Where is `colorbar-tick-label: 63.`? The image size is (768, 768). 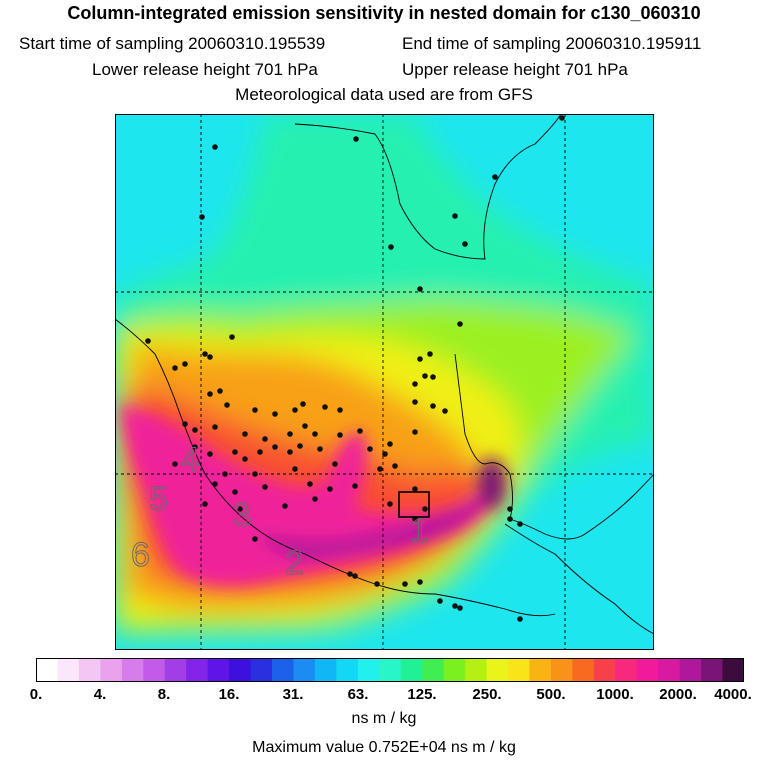 colorbar-tick-label: 63. is located at coordinates (358, 694).